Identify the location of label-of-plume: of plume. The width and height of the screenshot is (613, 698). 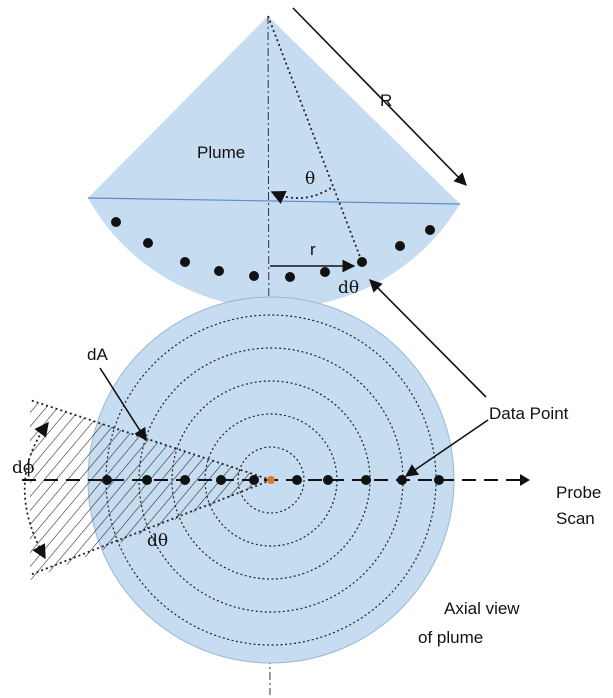
(450, 637).